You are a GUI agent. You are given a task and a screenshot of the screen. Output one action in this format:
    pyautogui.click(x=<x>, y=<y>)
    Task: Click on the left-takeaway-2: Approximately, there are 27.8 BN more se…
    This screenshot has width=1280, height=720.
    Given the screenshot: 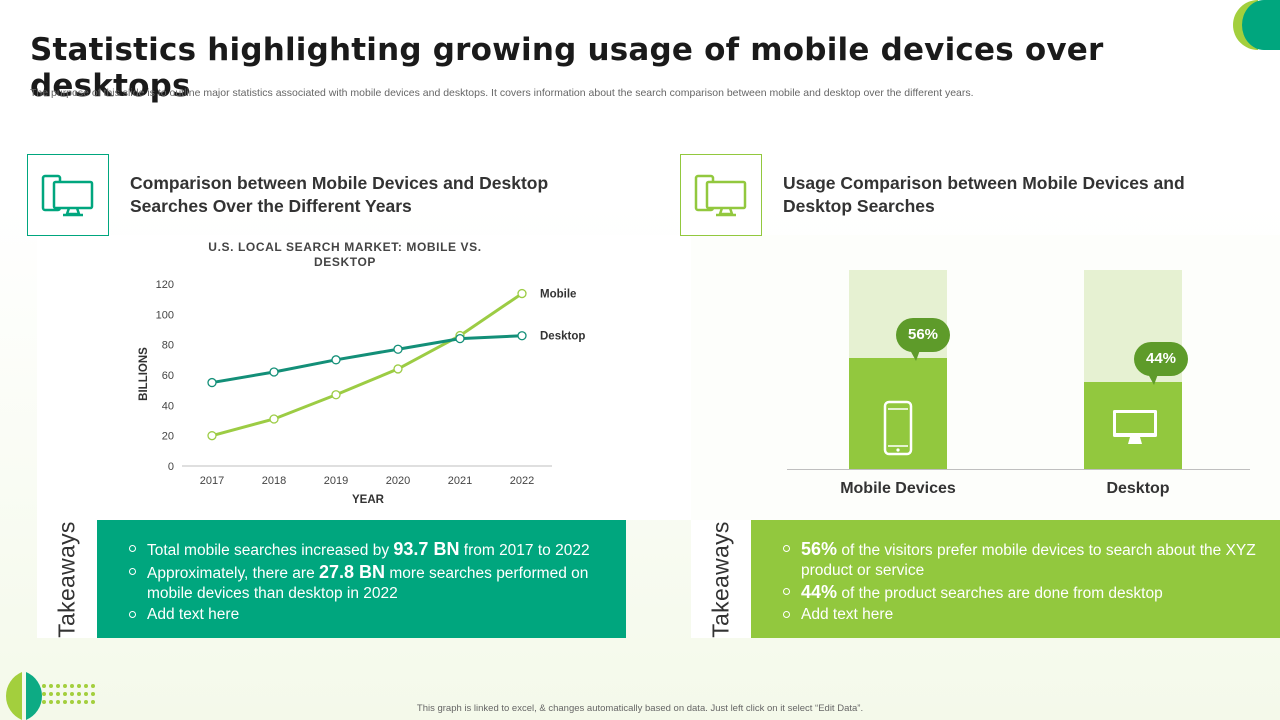 What is the action you would take?
    pyautogui.click(x=367, y=583)
    